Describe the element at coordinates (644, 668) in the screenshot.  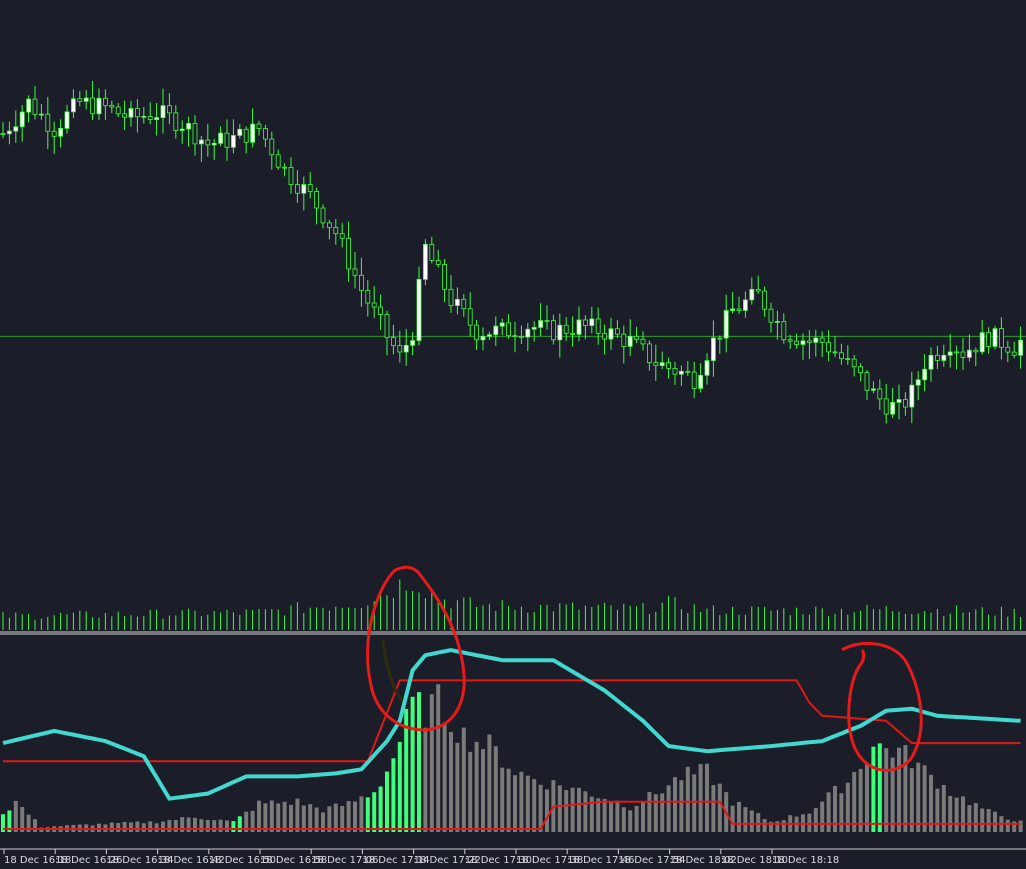
I see `annotations` at that location.